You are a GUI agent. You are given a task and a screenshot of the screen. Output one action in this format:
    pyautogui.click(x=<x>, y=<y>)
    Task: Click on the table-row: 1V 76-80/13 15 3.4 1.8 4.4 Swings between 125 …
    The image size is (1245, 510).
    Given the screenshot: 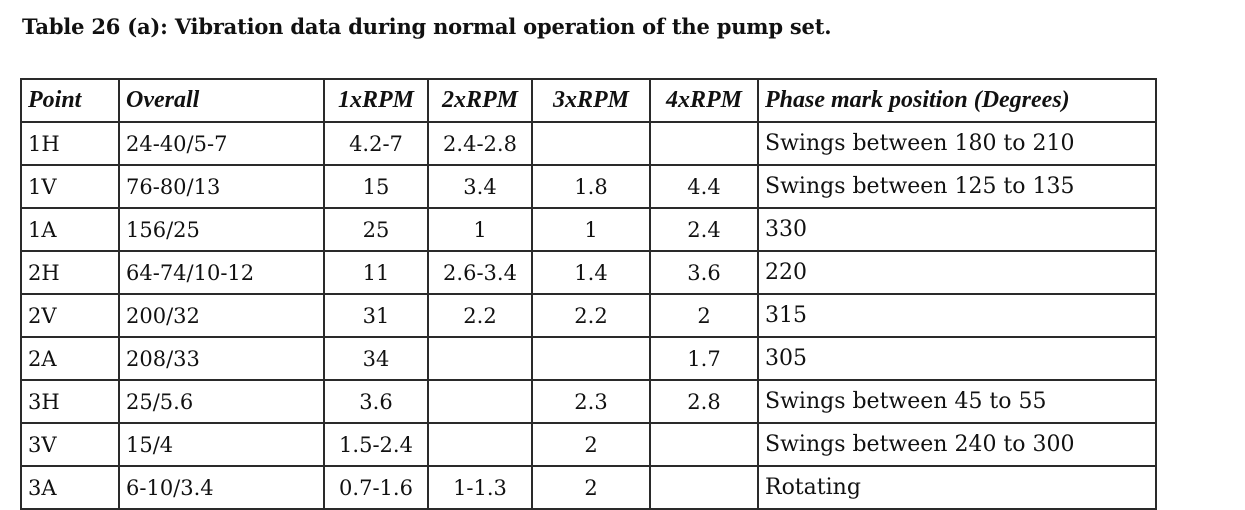 What is the action you would take?
    pyautogui.click(x=588, y=186)
    